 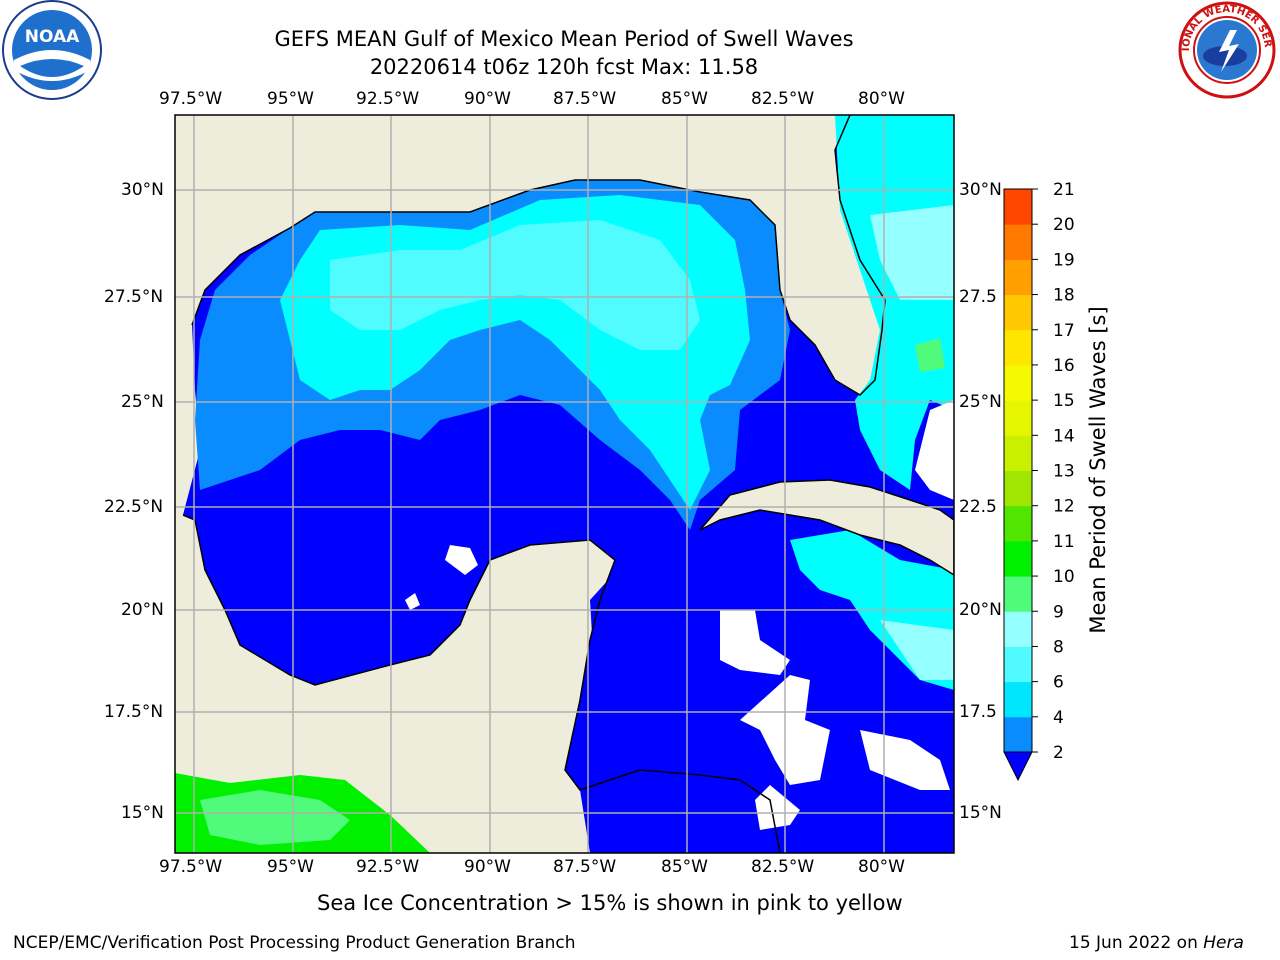 What do you see at coordinates (1018, 766) in the screenshot?
I see `colorbar-under-arrow` at bounding box center [1018, 766].